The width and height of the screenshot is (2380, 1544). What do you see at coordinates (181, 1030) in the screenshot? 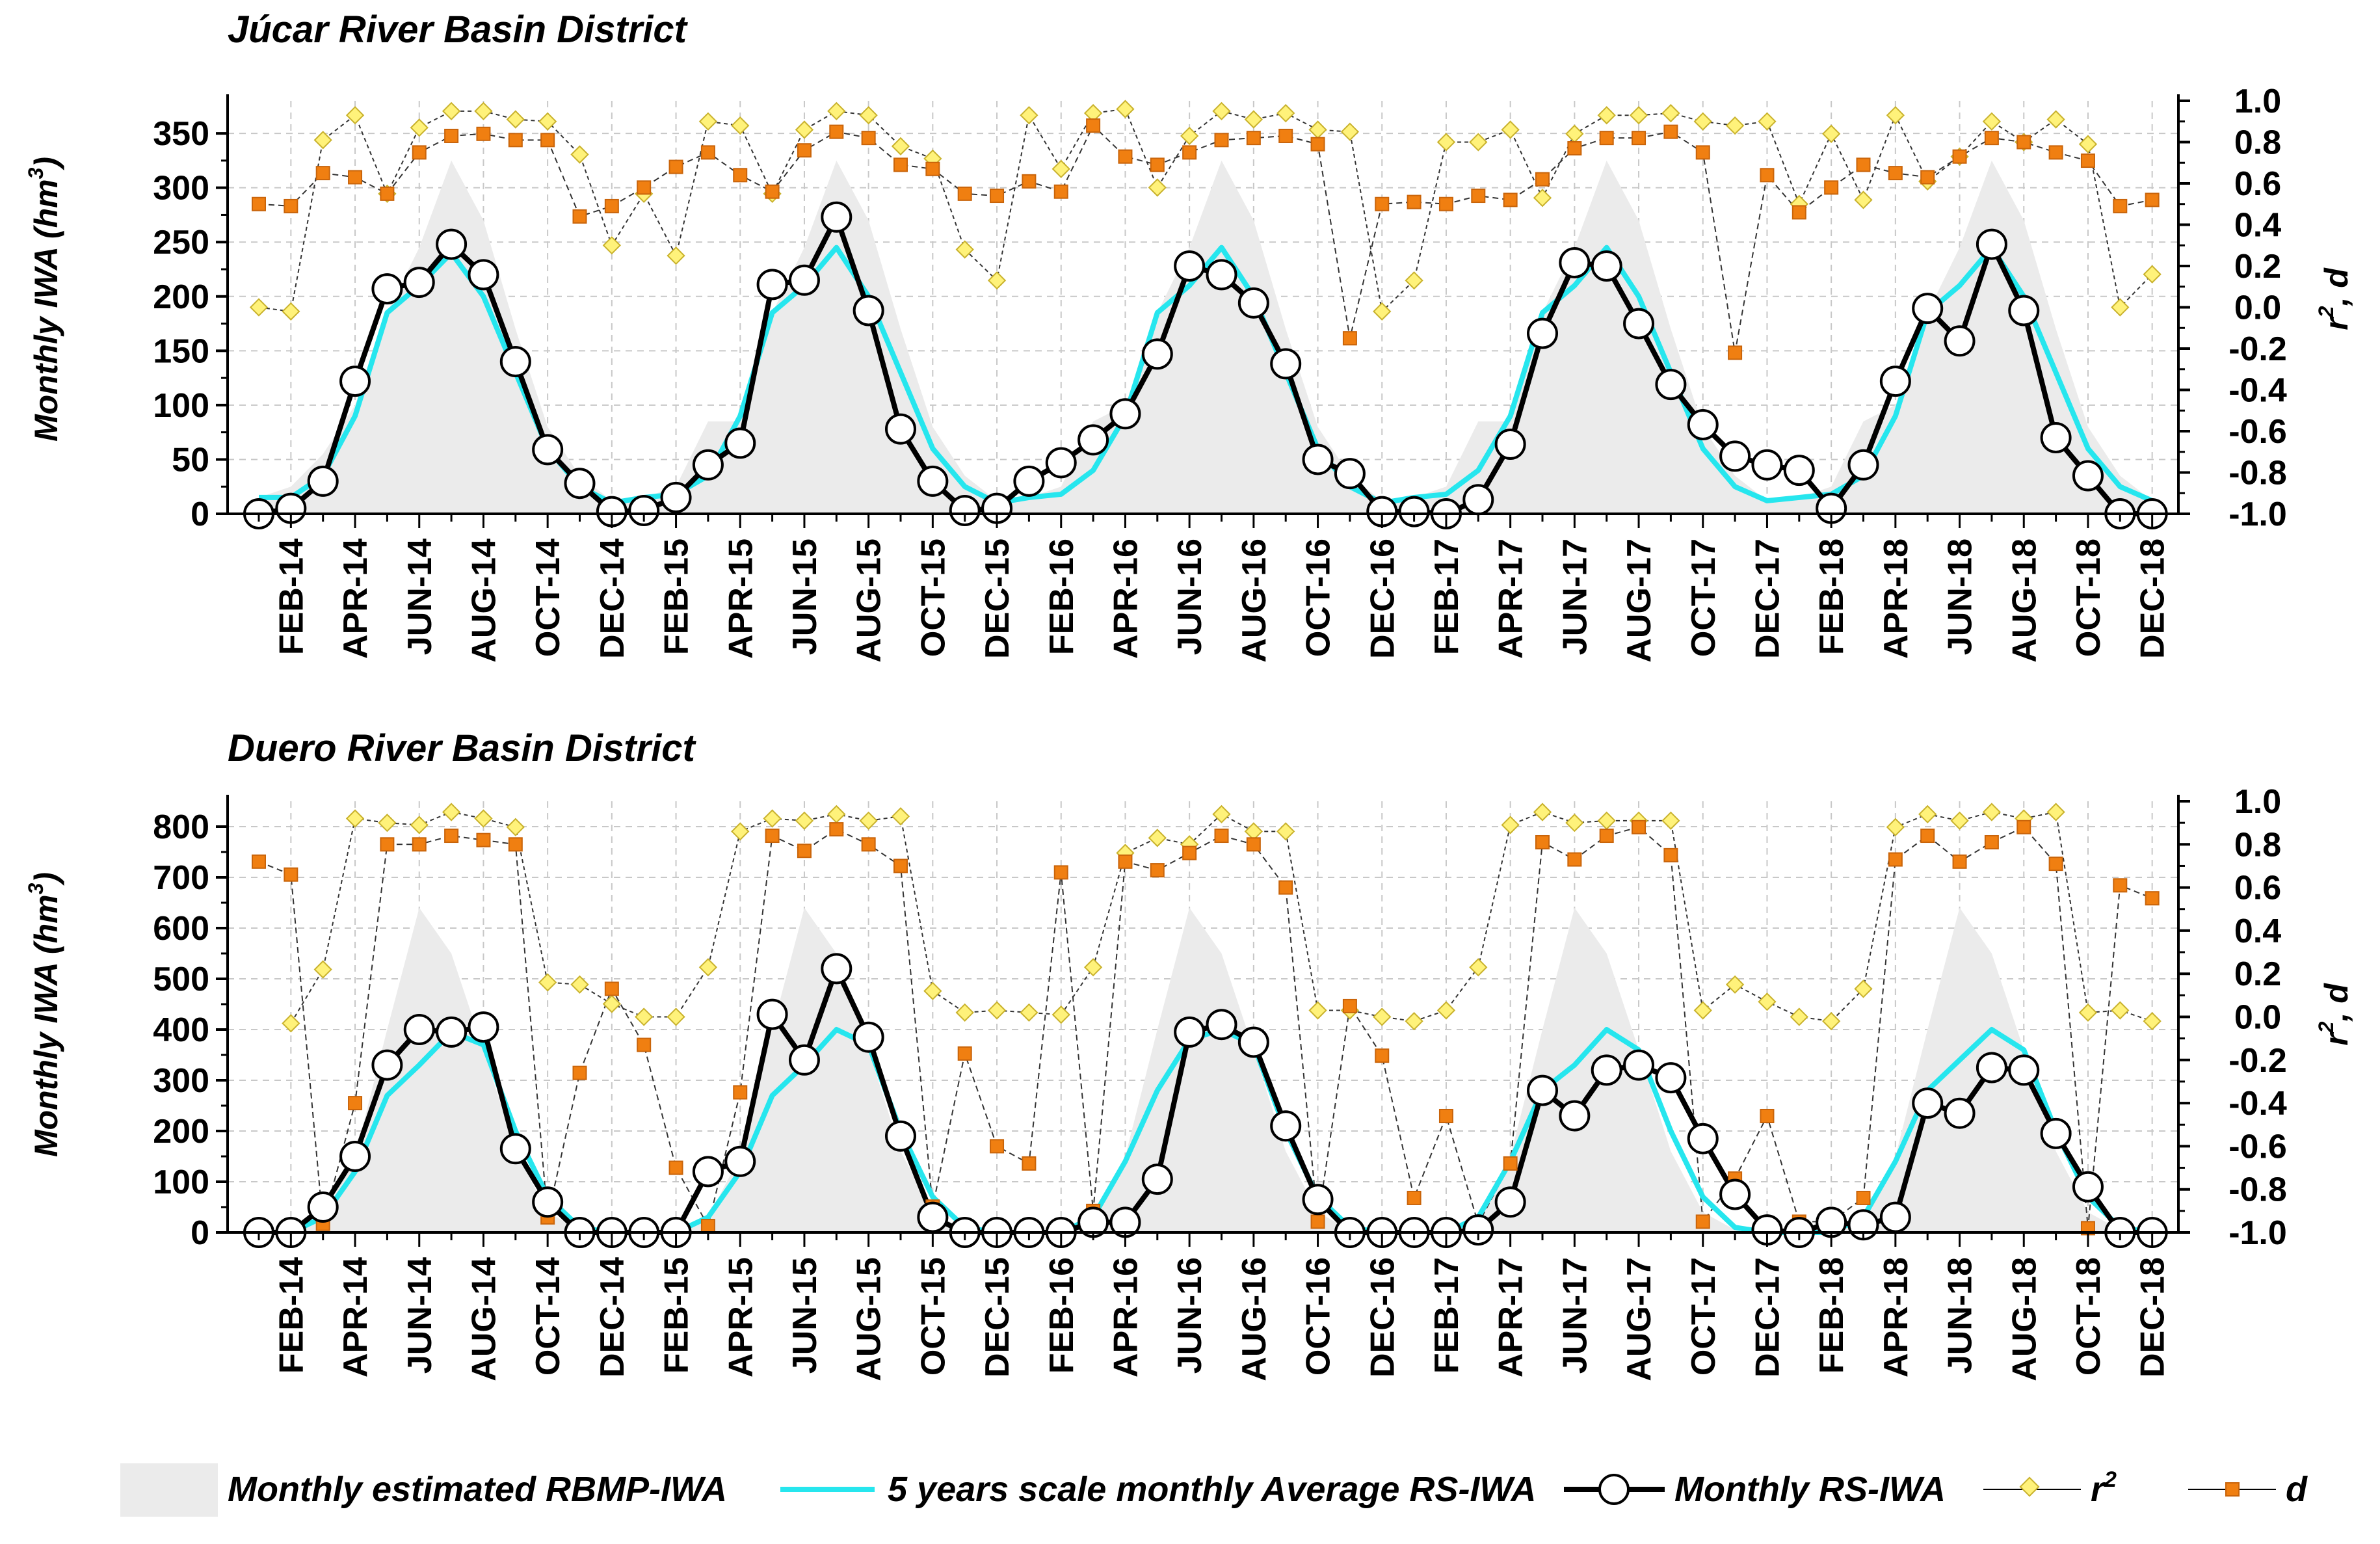
I see `duero-ytick-label-4: 400` at bounding box center [181, 1030].